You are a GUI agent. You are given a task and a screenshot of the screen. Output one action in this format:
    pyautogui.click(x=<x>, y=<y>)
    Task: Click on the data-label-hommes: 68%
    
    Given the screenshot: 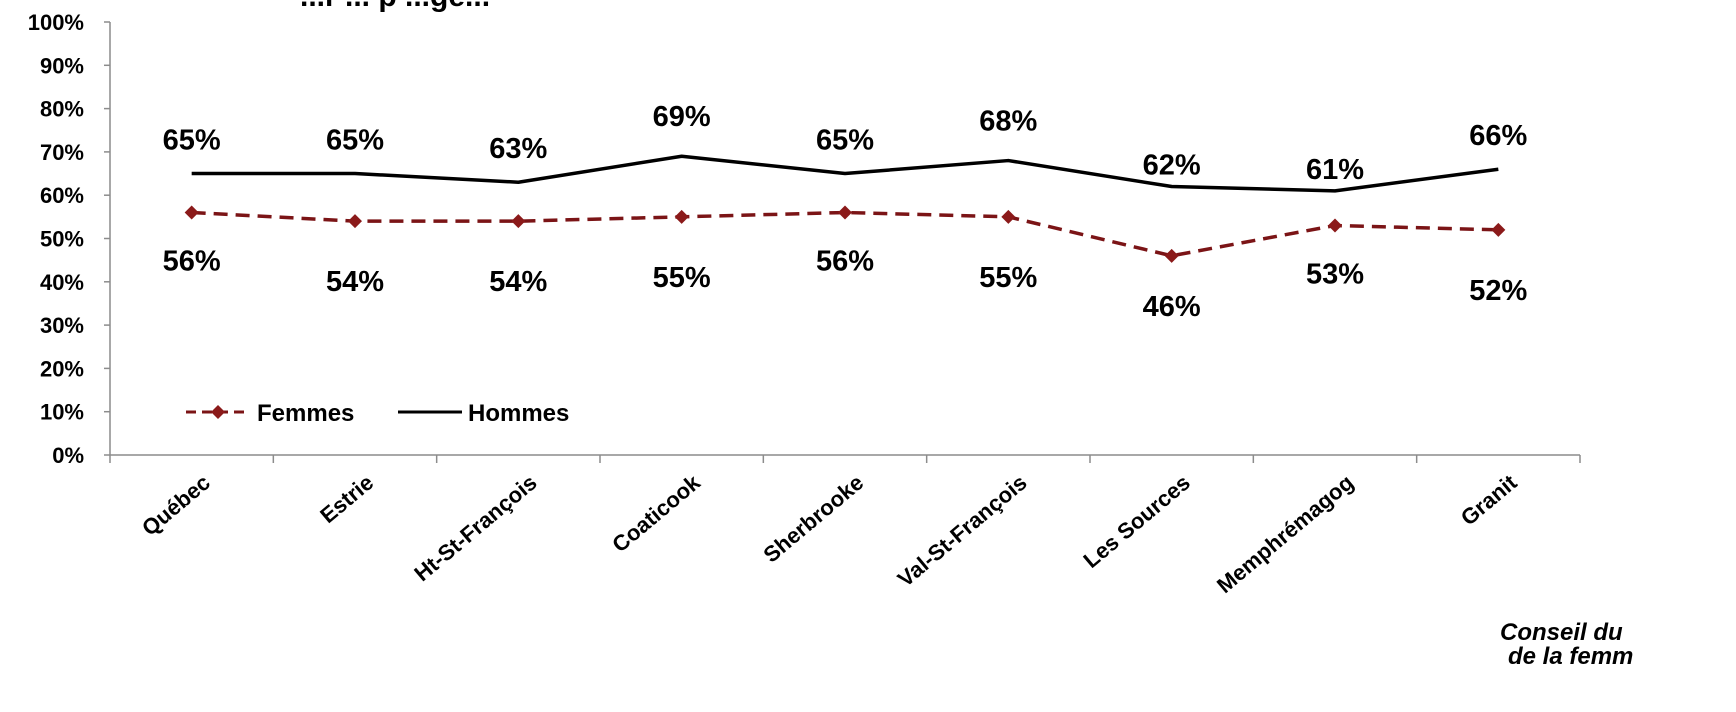 What is the action you would take?
    pyautogui.click(x=1008, y=122)
    